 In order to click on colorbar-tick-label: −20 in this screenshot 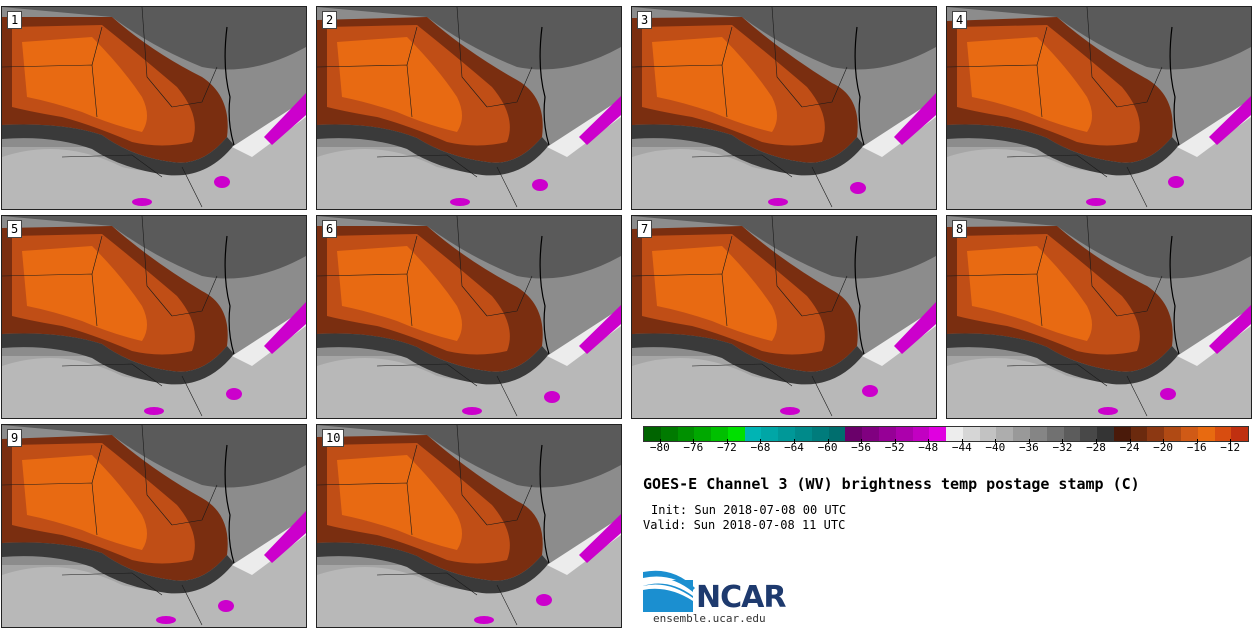, I will do `click(1163, 446)`.